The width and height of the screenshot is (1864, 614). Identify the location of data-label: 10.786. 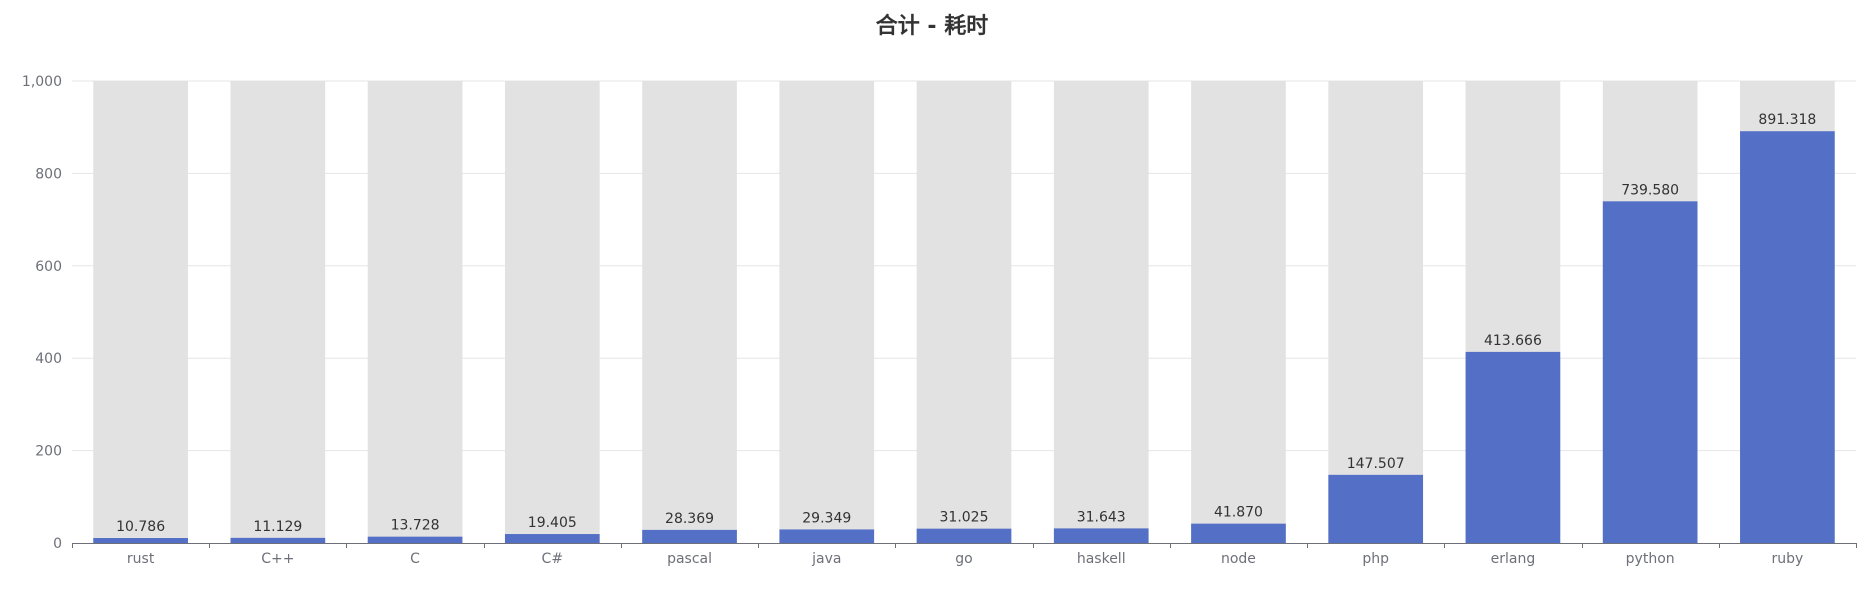
(140, 527).